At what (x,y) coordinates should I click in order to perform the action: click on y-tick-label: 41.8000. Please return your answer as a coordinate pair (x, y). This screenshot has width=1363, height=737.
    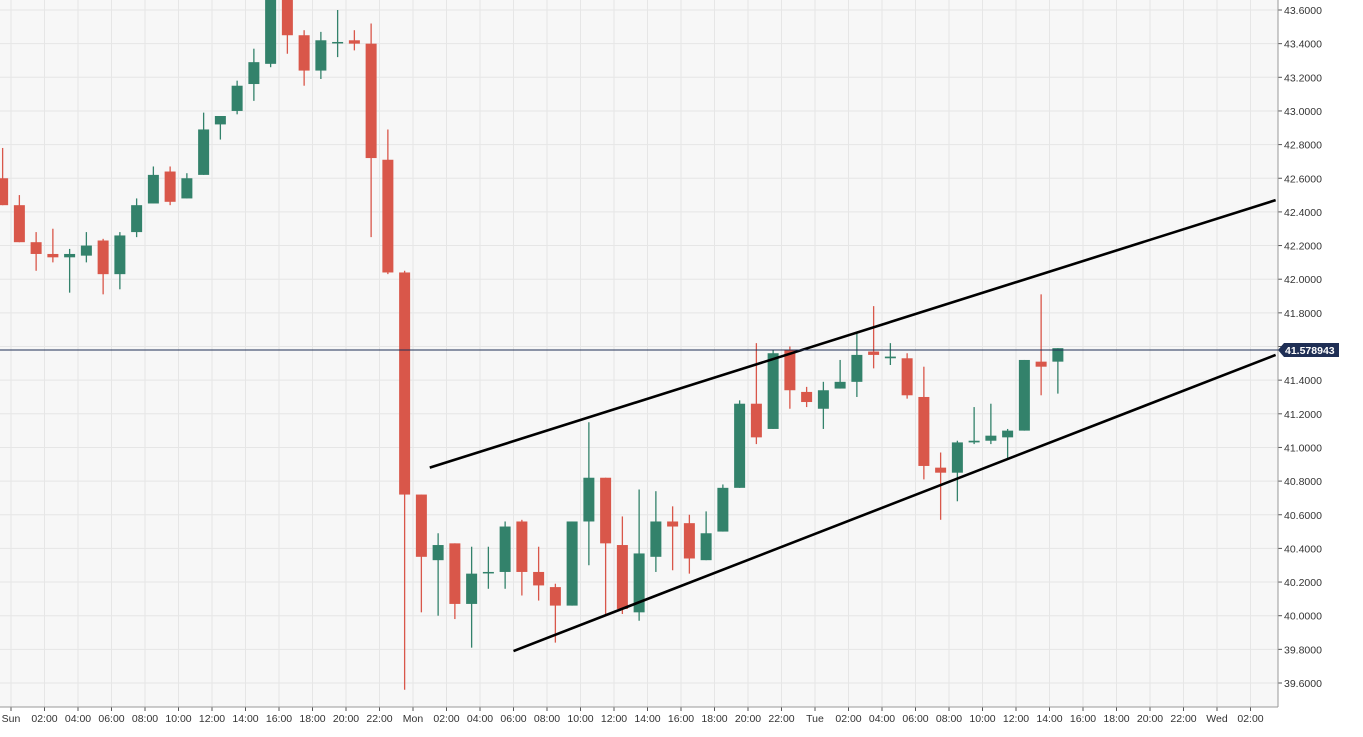
    Looking at the image, I should click on (1303, 314).